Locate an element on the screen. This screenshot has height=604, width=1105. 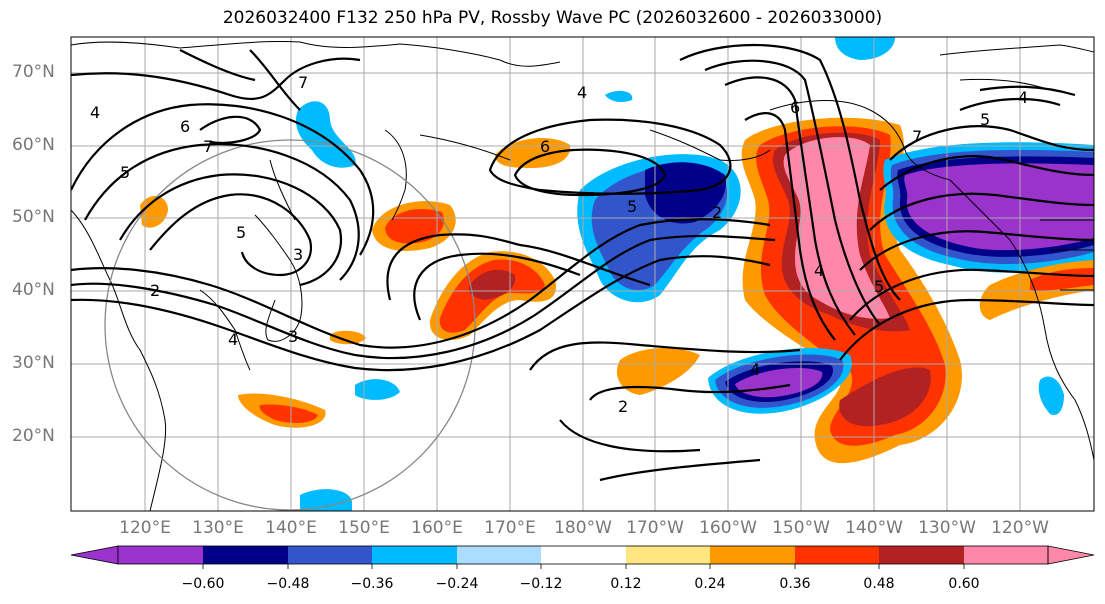
colorbar-tick-label: −0.36 is located at coordinates (372, 584).